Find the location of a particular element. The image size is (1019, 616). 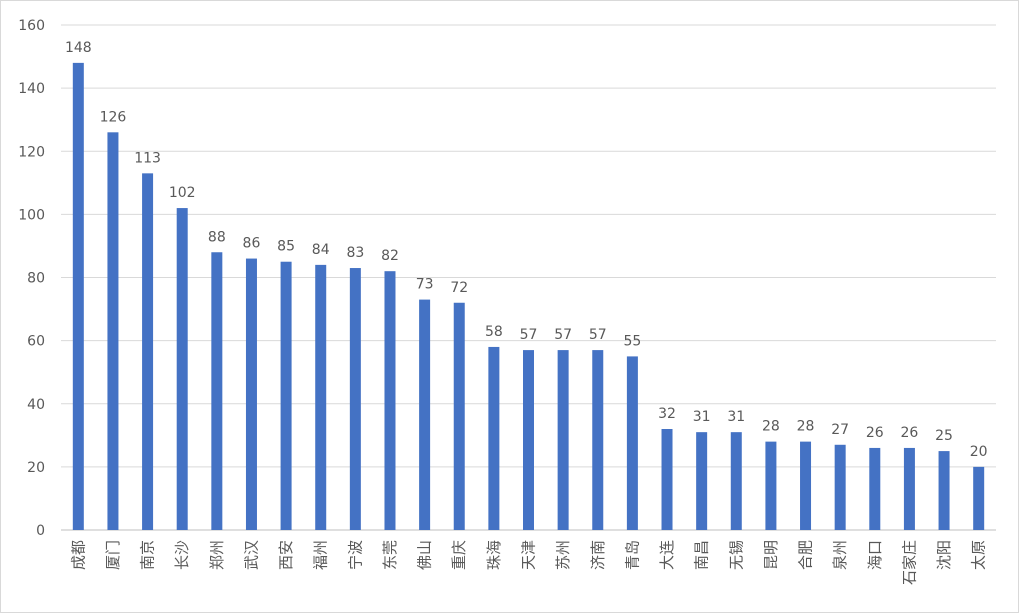

y-tick-label: 20 is located at coordinates (36, 468).